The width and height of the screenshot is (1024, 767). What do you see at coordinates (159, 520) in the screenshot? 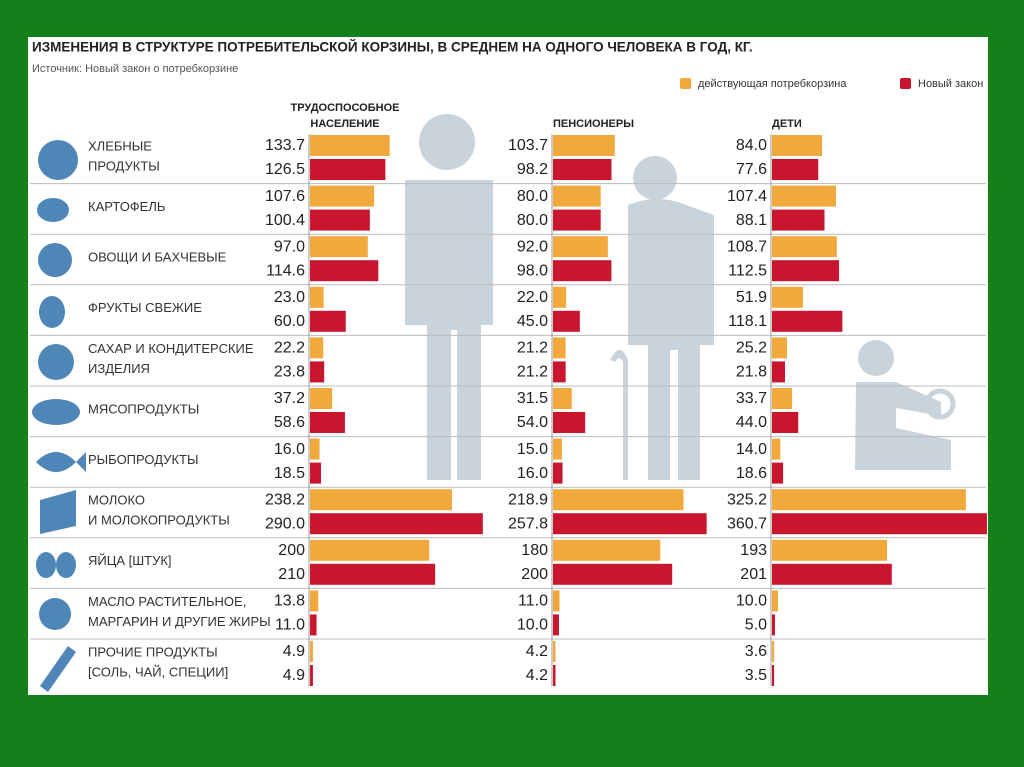
I see `category-label: И МОЛОКОПРОДУКТЫ` at bounding box center [159, 520].